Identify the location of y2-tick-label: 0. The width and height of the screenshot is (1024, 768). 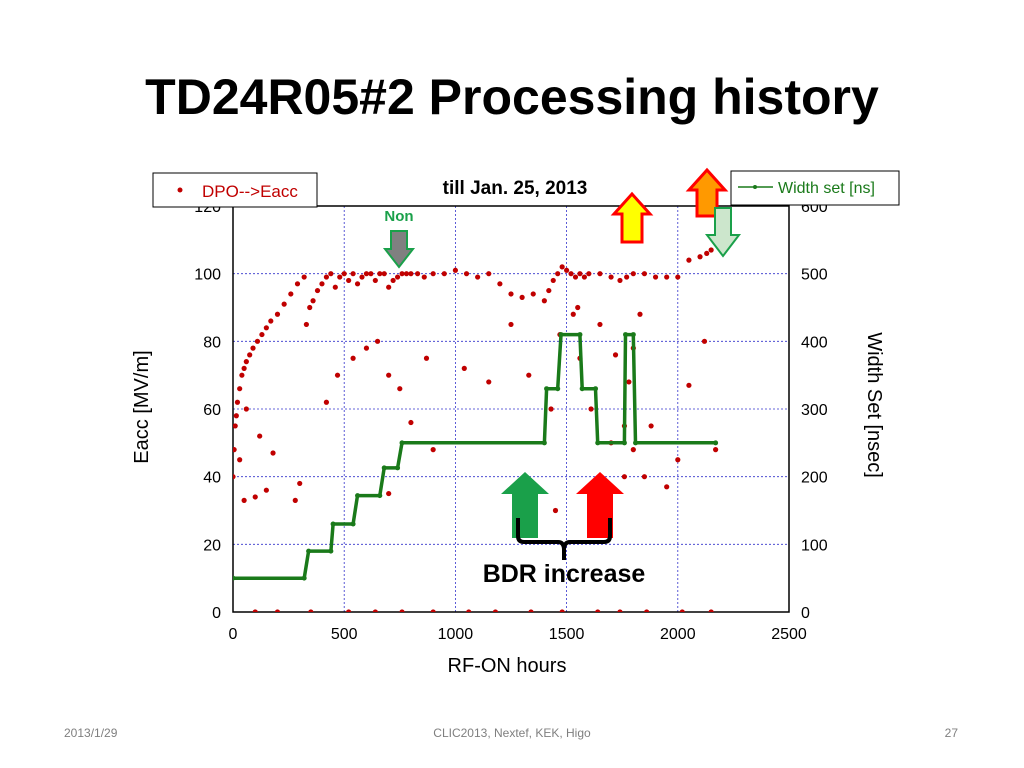
(805, 613).